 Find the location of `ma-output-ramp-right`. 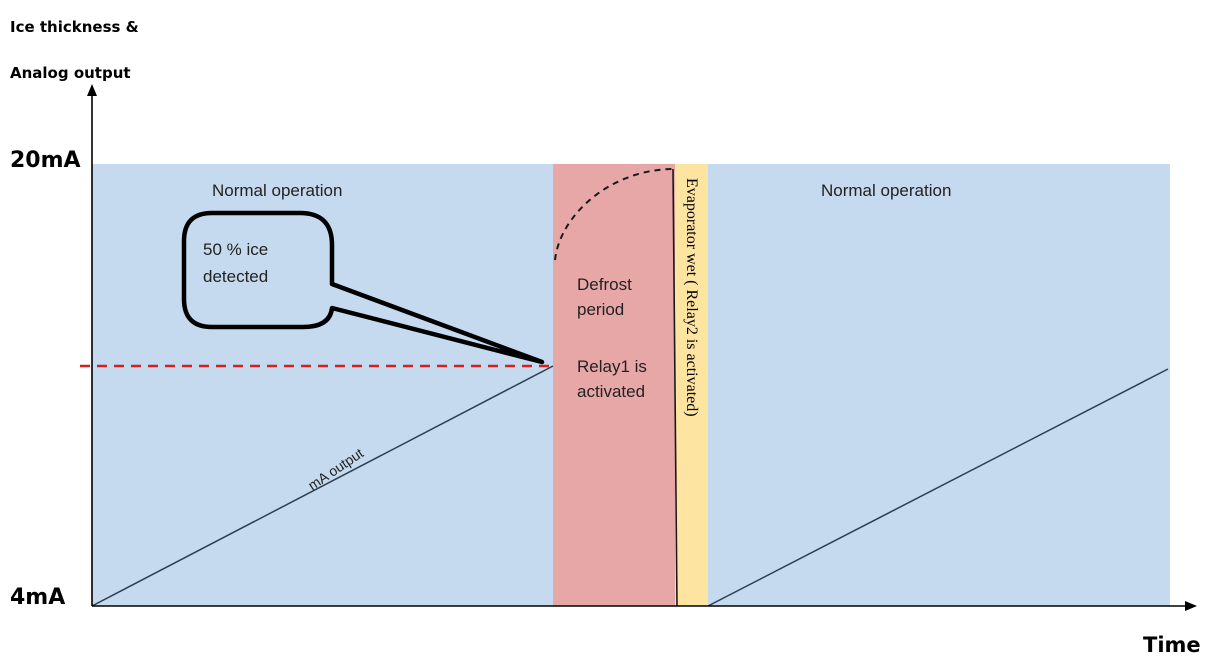

ma-output-ramp-right is located at coordinates (938, 487).